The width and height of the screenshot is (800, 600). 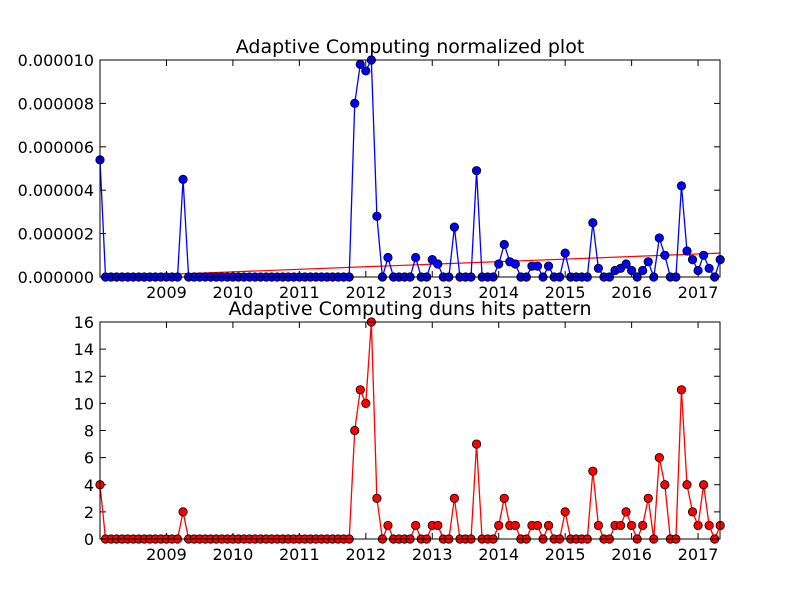 What do you see at coordinates (89, 458) in the screenshot?
I see `y-tick-label: 6` at bounding box center [89, 458].